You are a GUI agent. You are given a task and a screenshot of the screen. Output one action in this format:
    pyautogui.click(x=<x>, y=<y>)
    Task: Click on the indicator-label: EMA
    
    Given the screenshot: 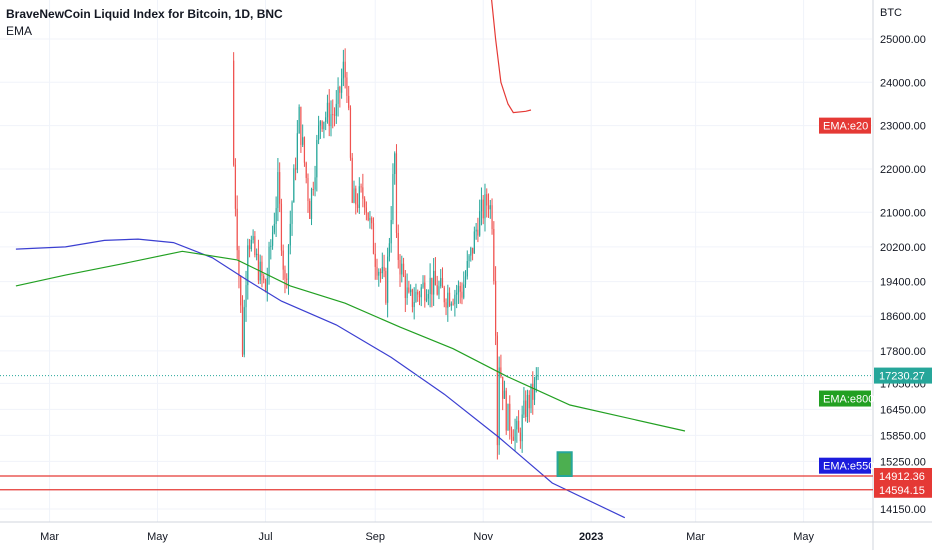 What is the action you would take?
    pyautogui.click(x=19, y=31)
    